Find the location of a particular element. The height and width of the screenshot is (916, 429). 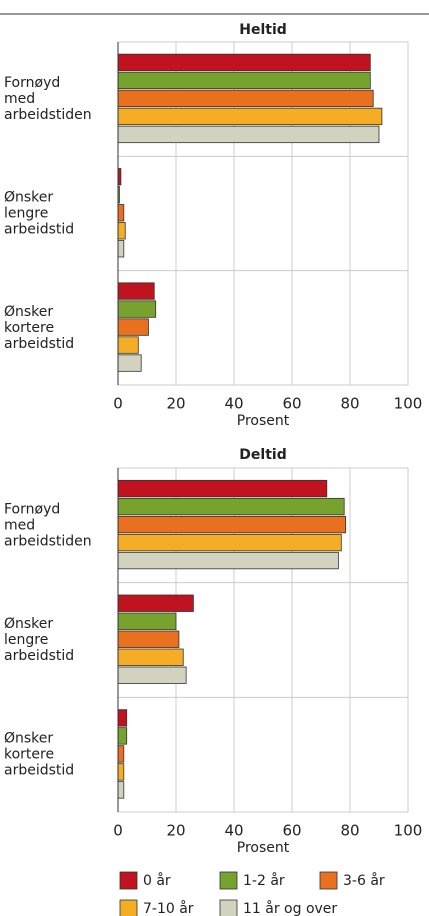

legend-label: 11 år og over is located at coordinates (290, 908).